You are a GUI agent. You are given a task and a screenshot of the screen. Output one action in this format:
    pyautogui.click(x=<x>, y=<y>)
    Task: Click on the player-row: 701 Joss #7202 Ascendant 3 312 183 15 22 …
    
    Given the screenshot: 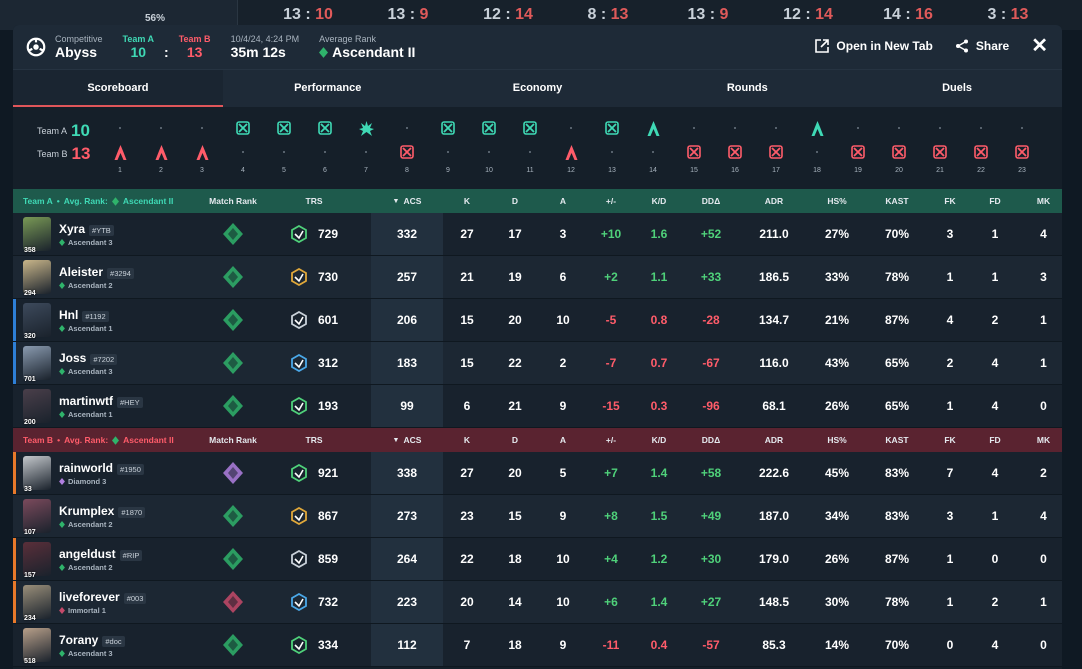 What is the action you would take?
    pyautogui.click(x=537, y=363)
    